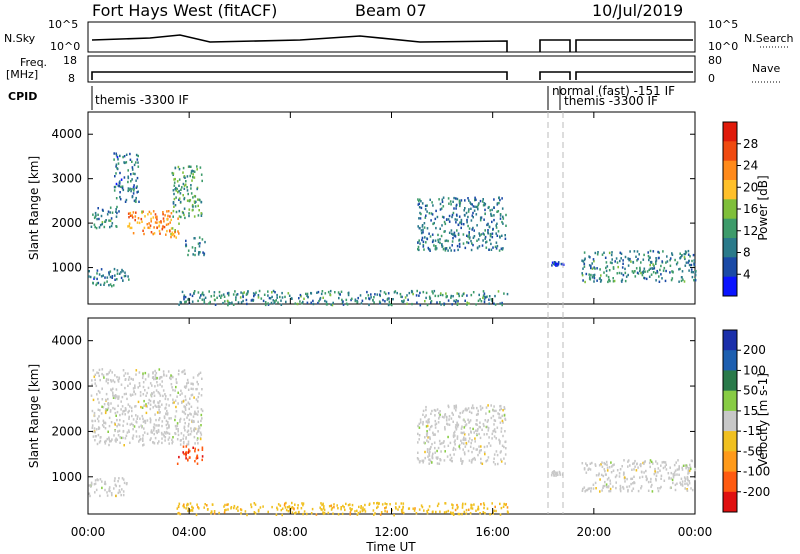 This screenshot has width=800, height=554. Describe the element at coordinates (763, 207) in the screenshot. I see `power-colorbar-label: Power [dB]` at that location.